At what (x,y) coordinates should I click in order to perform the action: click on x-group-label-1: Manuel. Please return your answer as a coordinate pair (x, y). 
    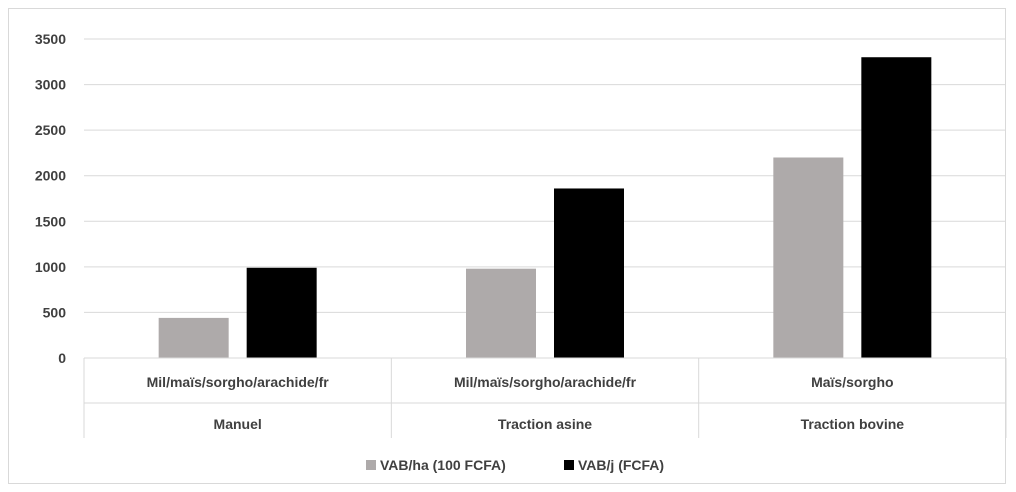
    Looking at the image, I should click on (238, 424).